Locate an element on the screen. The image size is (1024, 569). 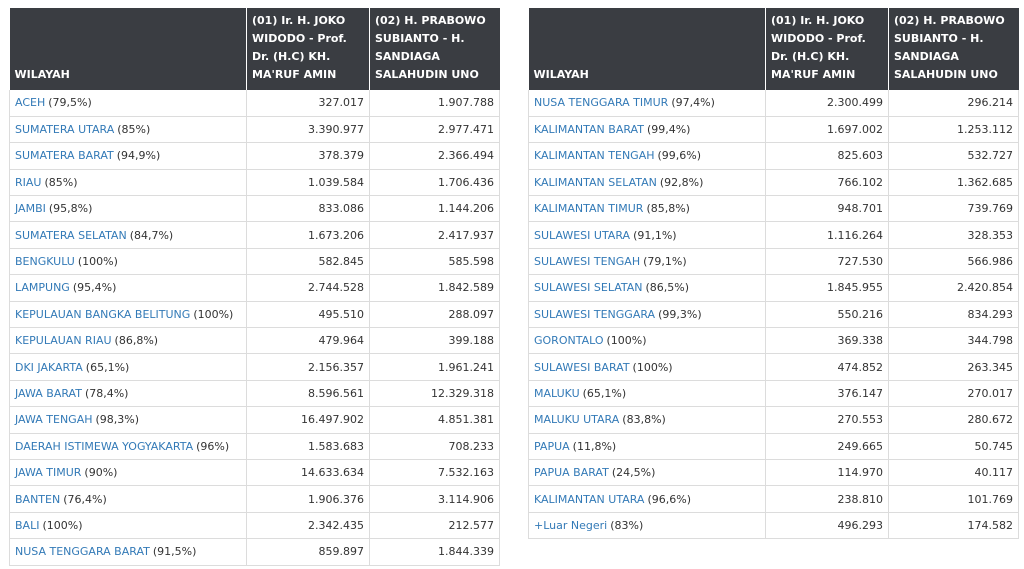
candidate1-votes: 1.673.206 is located at coordinates (308, 235).